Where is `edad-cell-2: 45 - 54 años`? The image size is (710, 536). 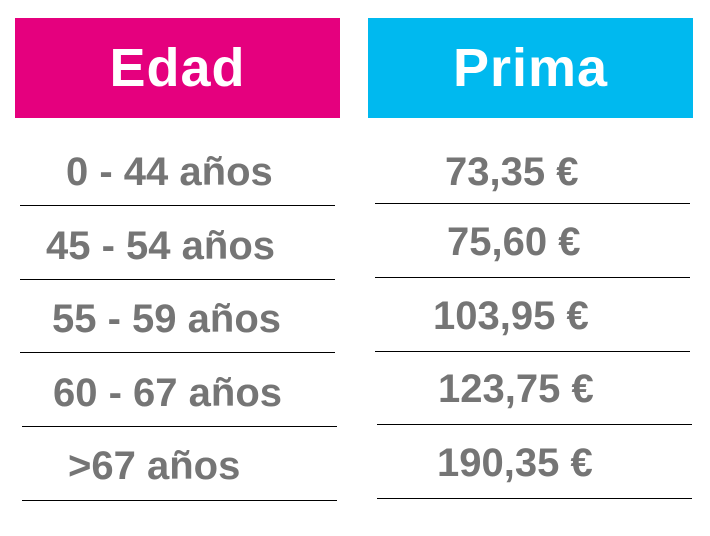 edad-cell-2: 45 - 54 años is located at coordinates (161, 246).